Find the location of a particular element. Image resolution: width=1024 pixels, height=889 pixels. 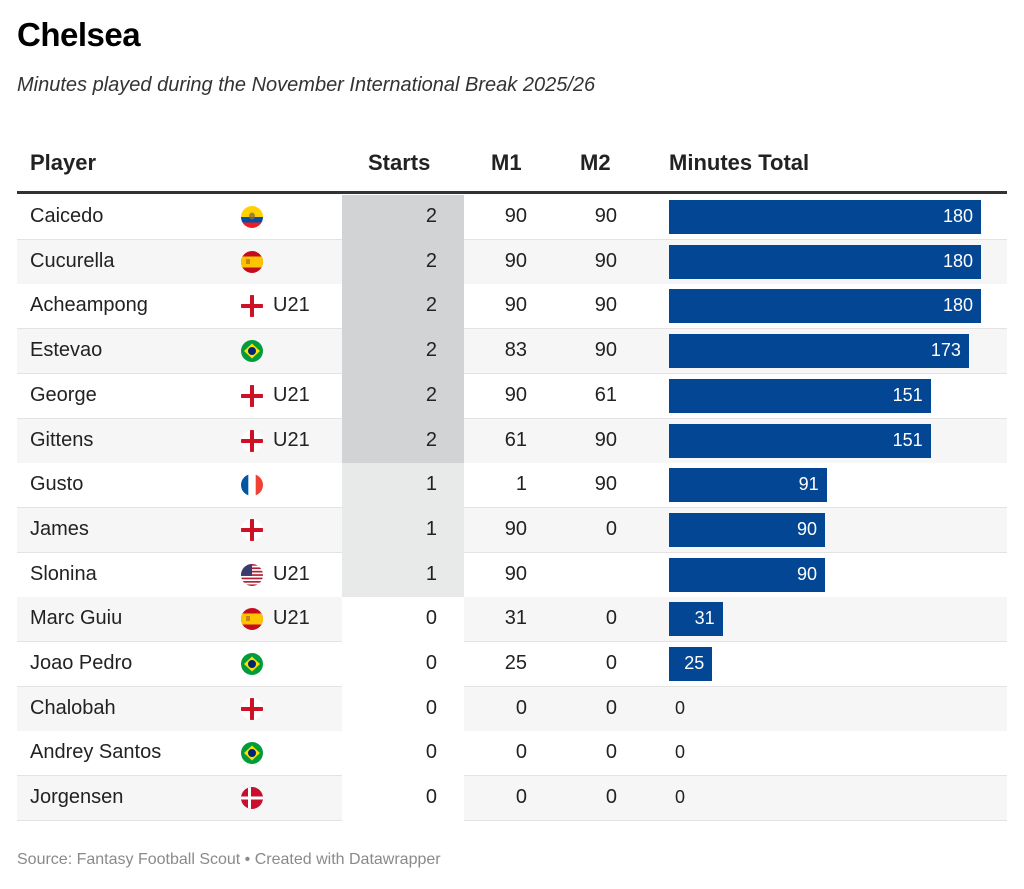

player-name: James is located at coordinates (59, 528).